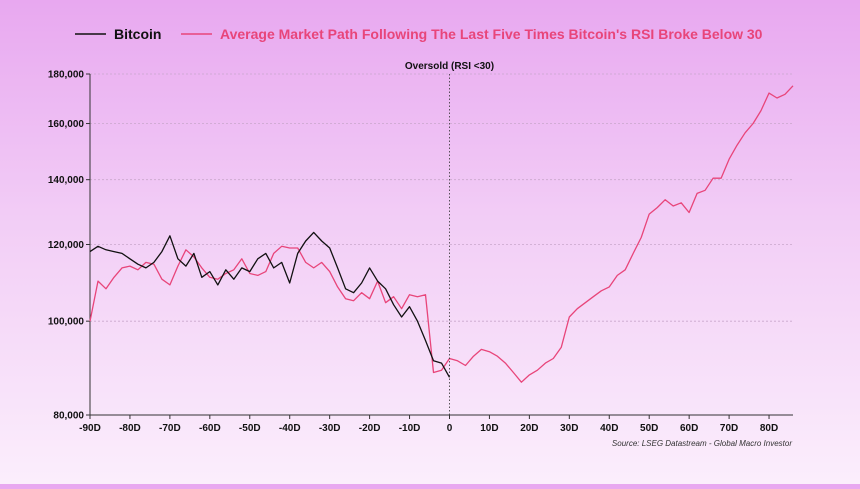 The width and height of the screenshot is (860, 489). I want to click on x-tick-label: -10D, so click(410, 428).